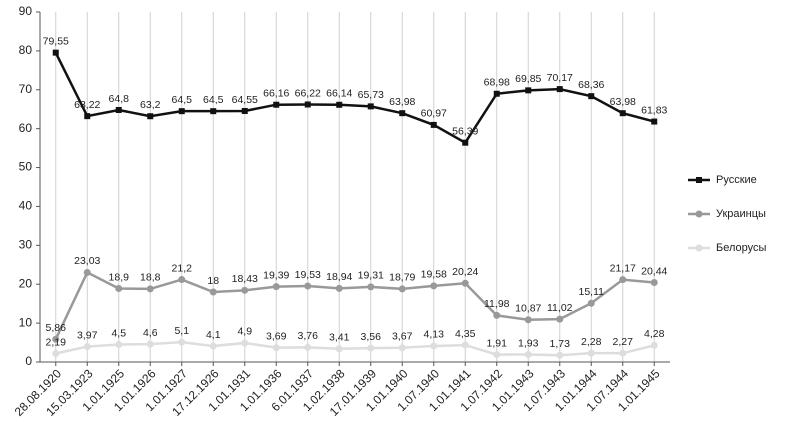 This screenshot has height=436, width=790. I want to click on value-label: 65,73, so click(371, 95).